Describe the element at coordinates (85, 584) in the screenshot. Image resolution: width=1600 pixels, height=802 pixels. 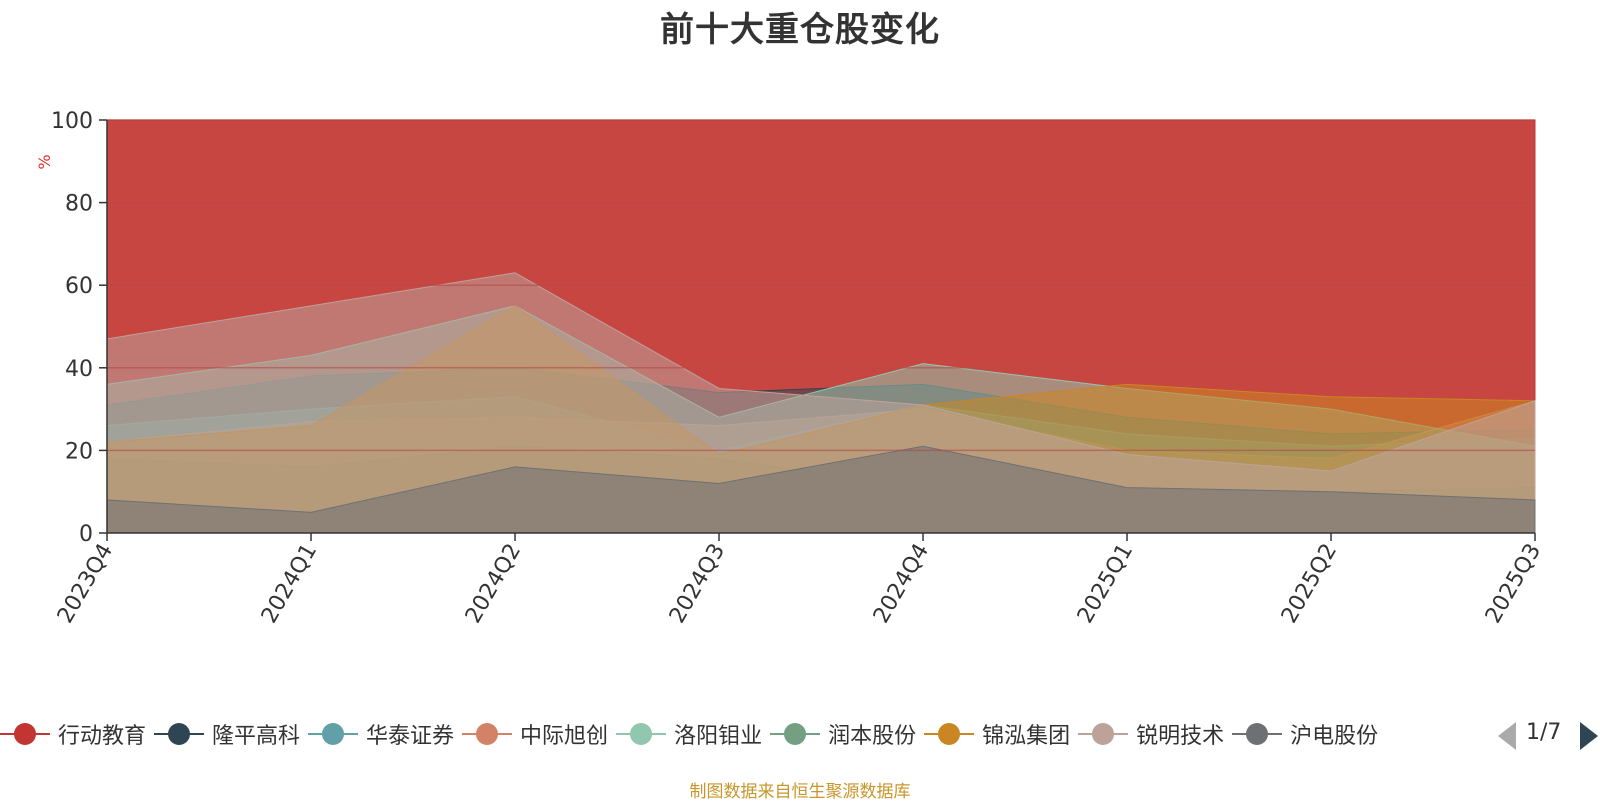
I see `x-tick-label: 2023Q4` at that location.